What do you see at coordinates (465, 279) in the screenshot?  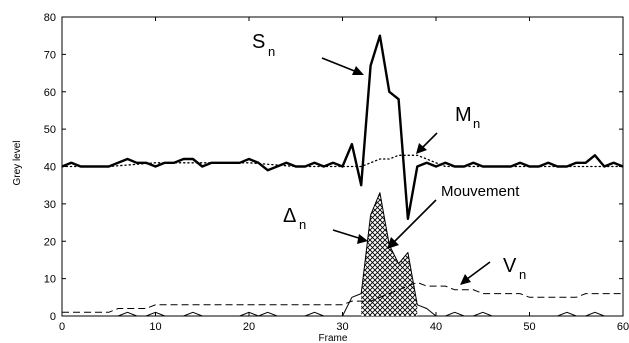 I see `annotation-v-n-arrowhead` at bounding box center [465, 279].